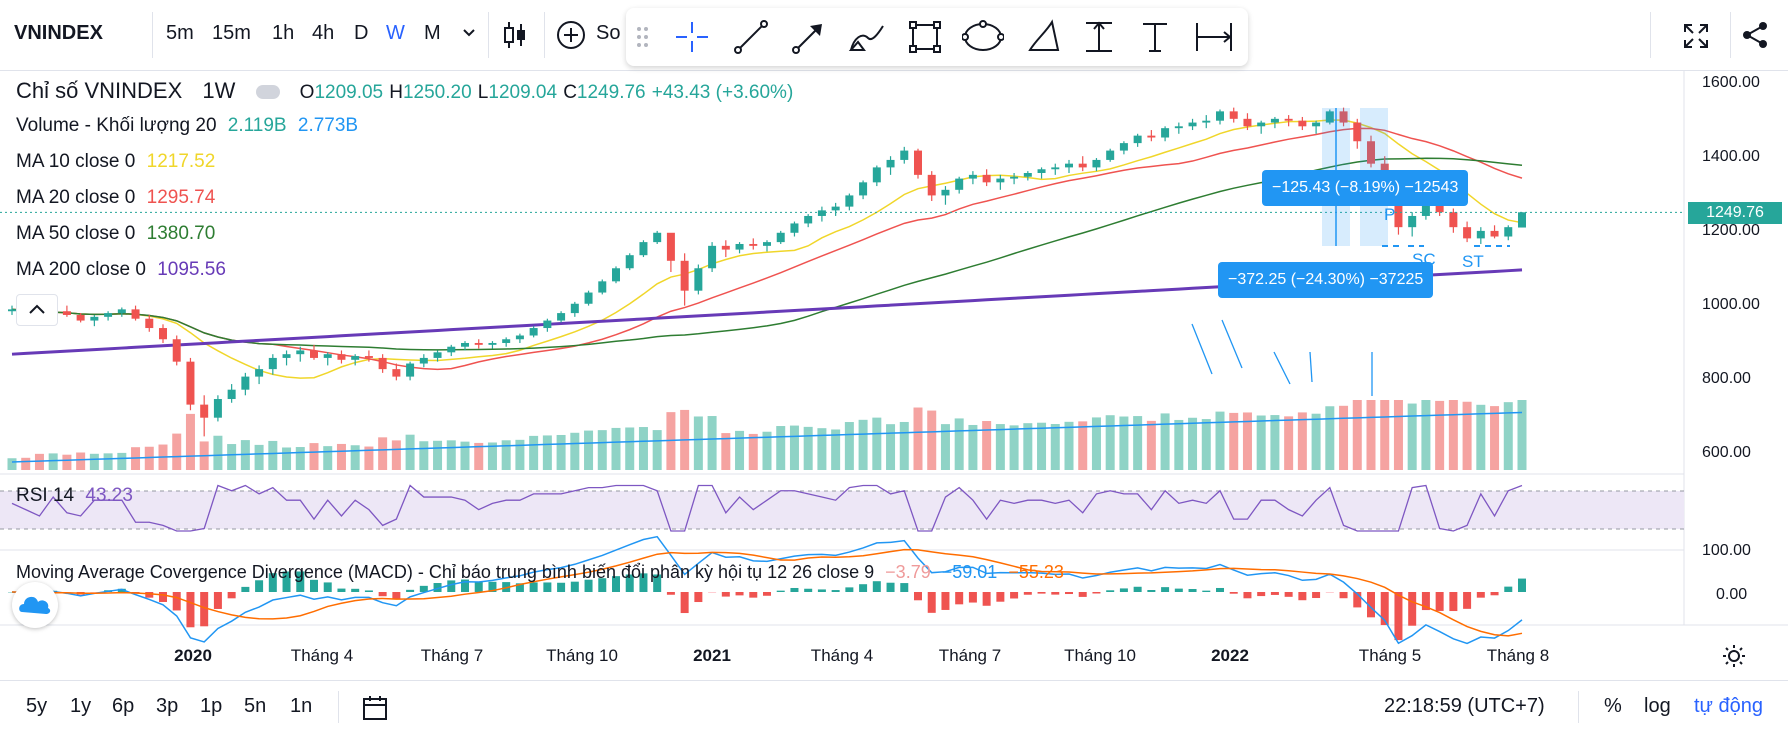  What do you see at coordinates (643, 39) in the screenshot?
I see `drag-handle-icon` at bounding box center [643, 39].